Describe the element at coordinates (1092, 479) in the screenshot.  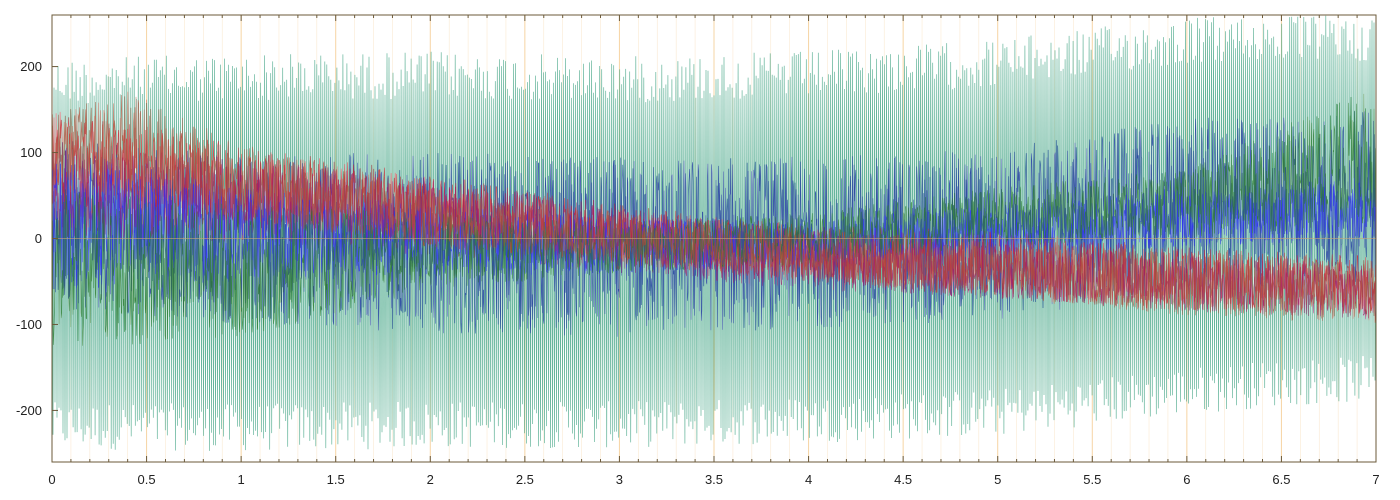
I see `x-tick-label: 5.5` at that location.